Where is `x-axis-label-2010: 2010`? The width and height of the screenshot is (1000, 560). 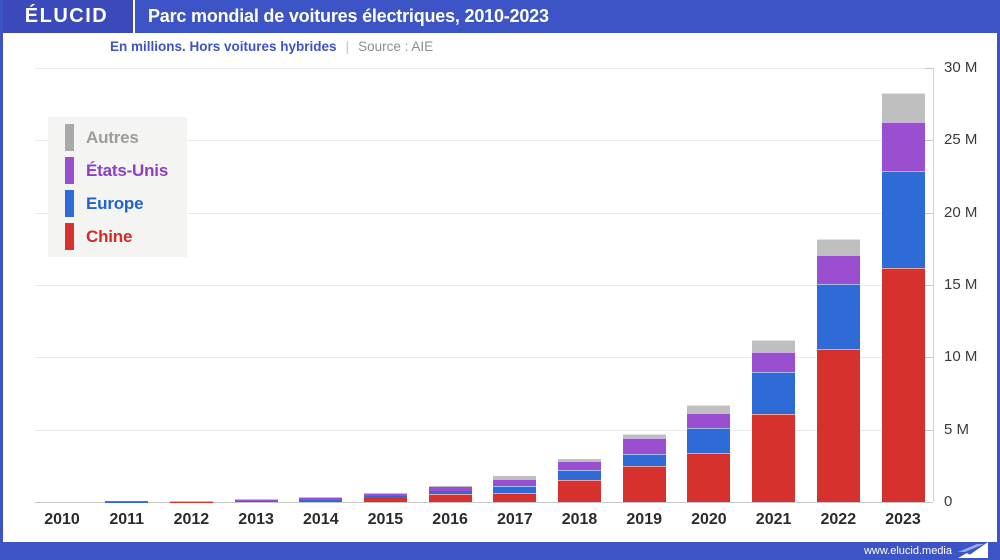
x-axis-label-2010: 2010 is located at coordinates (62, 519).